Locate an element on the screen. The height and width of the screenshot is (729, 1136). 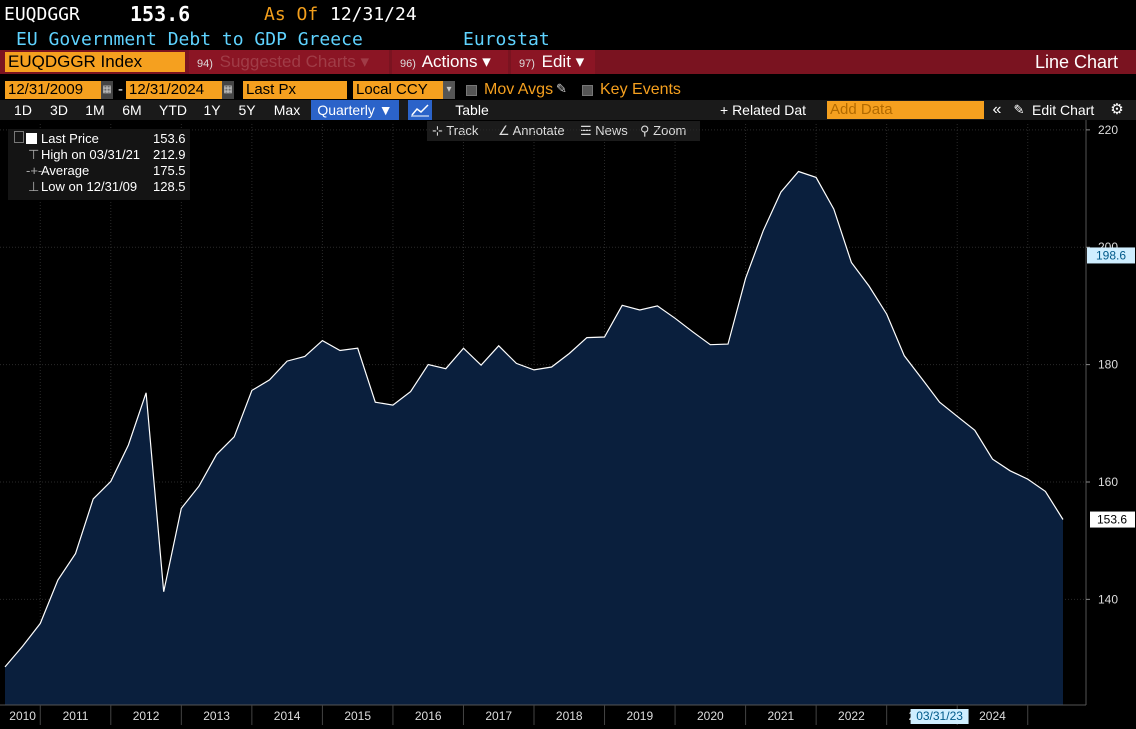
track-label: Track is located at coordinates (462, 130).